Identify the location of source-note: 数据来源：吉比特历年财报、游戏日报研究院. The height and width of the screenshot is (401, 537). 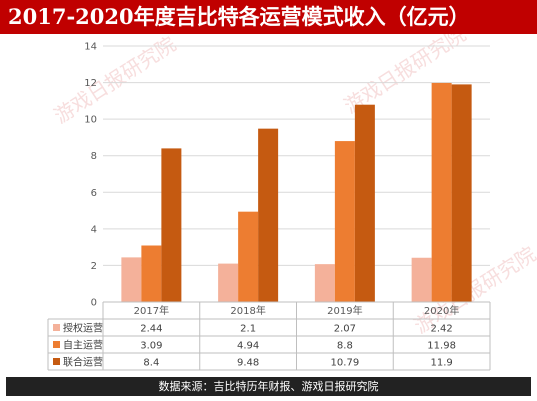
(268, 386).